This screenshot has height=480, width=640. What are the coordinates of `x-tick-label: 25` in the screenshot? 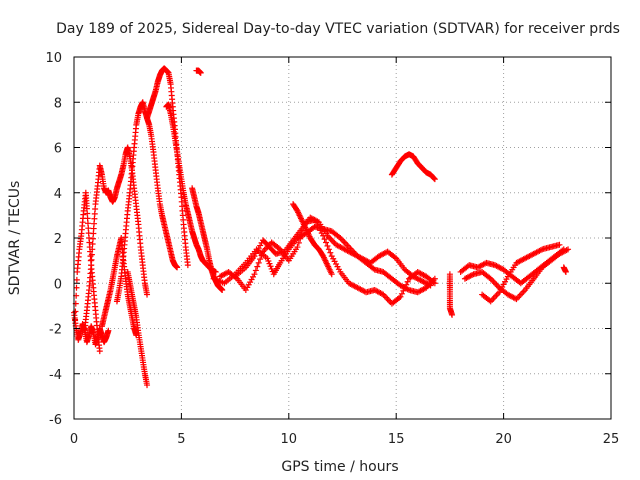 It's located at (611, 439).